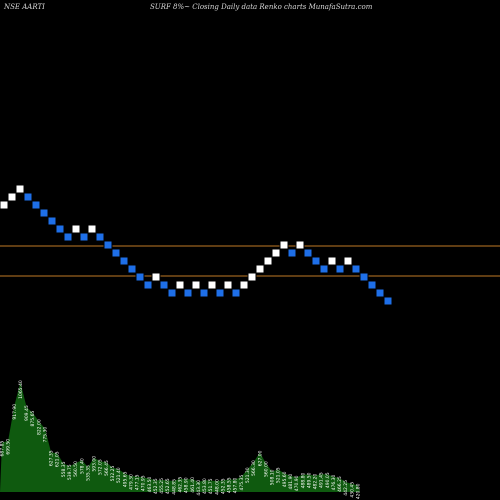 This screenshot has height=500, width=500. Describe the element at coordinates (39, 427) in the screenshot. I see `volume-label: 822.00` at that location.